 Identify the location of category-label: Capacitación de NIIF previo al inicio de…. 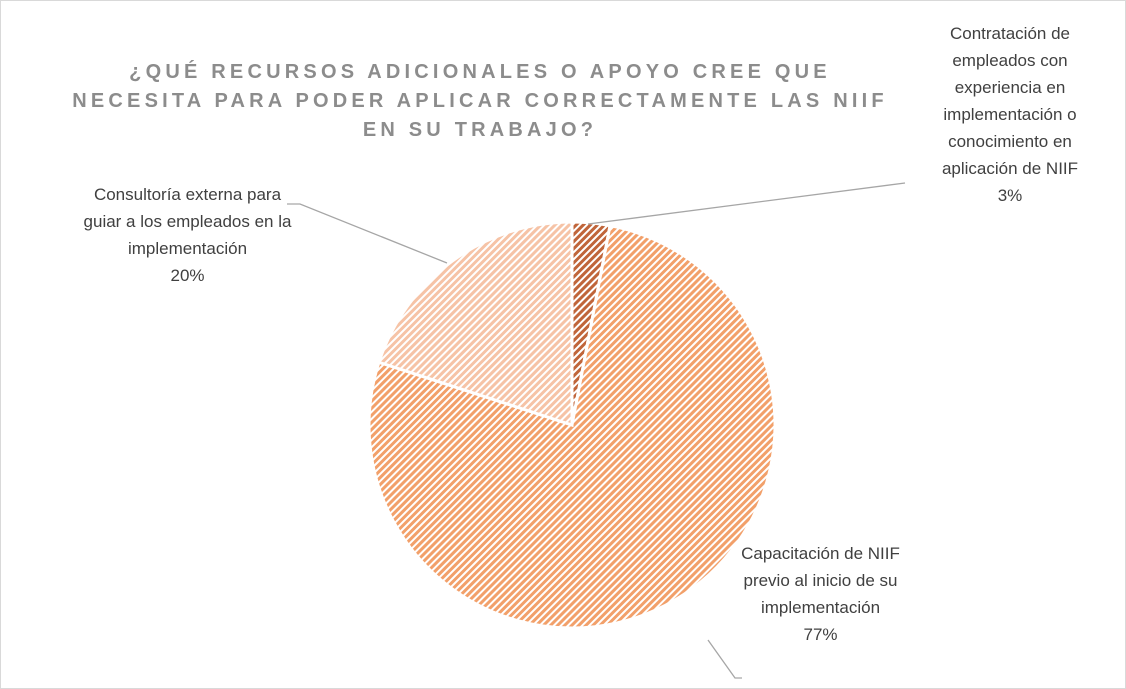
(820, 580).